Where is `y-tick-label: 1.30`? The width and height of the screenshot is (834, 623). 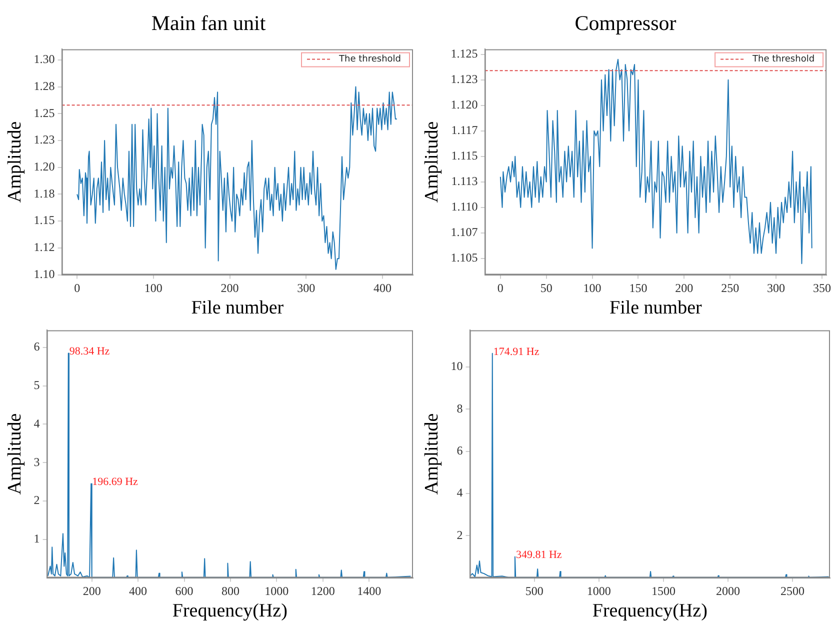 y-tick-label: 1.30 is located at coordinates (44, 59).